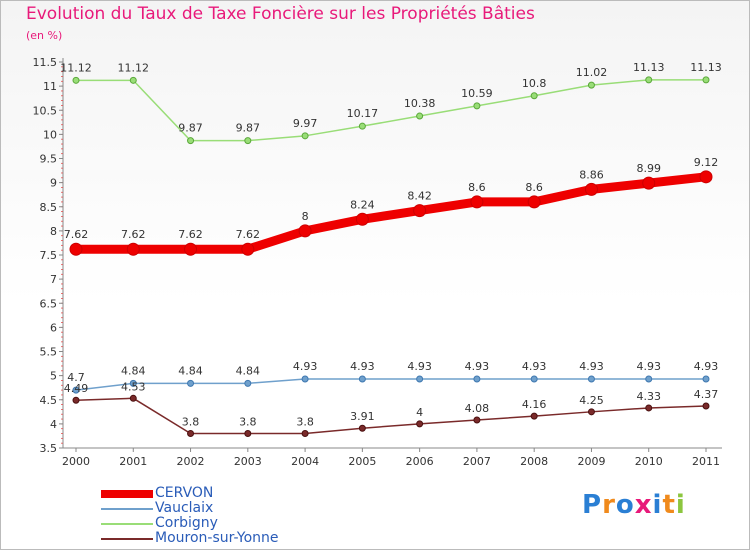  I want to click on y-tick-label: 4.5, so click(49, 400).